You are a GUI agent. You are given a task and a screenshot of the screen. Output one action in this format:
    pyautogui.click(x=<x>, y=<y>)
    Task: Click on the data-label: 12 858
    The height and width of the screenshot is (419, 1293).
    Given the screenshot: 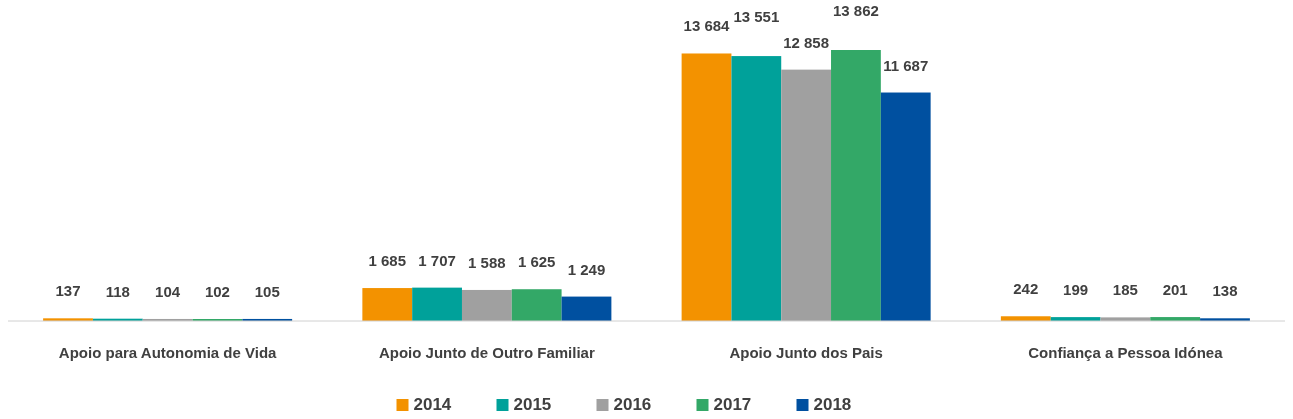 What is the action you would take?
    pyautogui.click(x=806, y=42)
    